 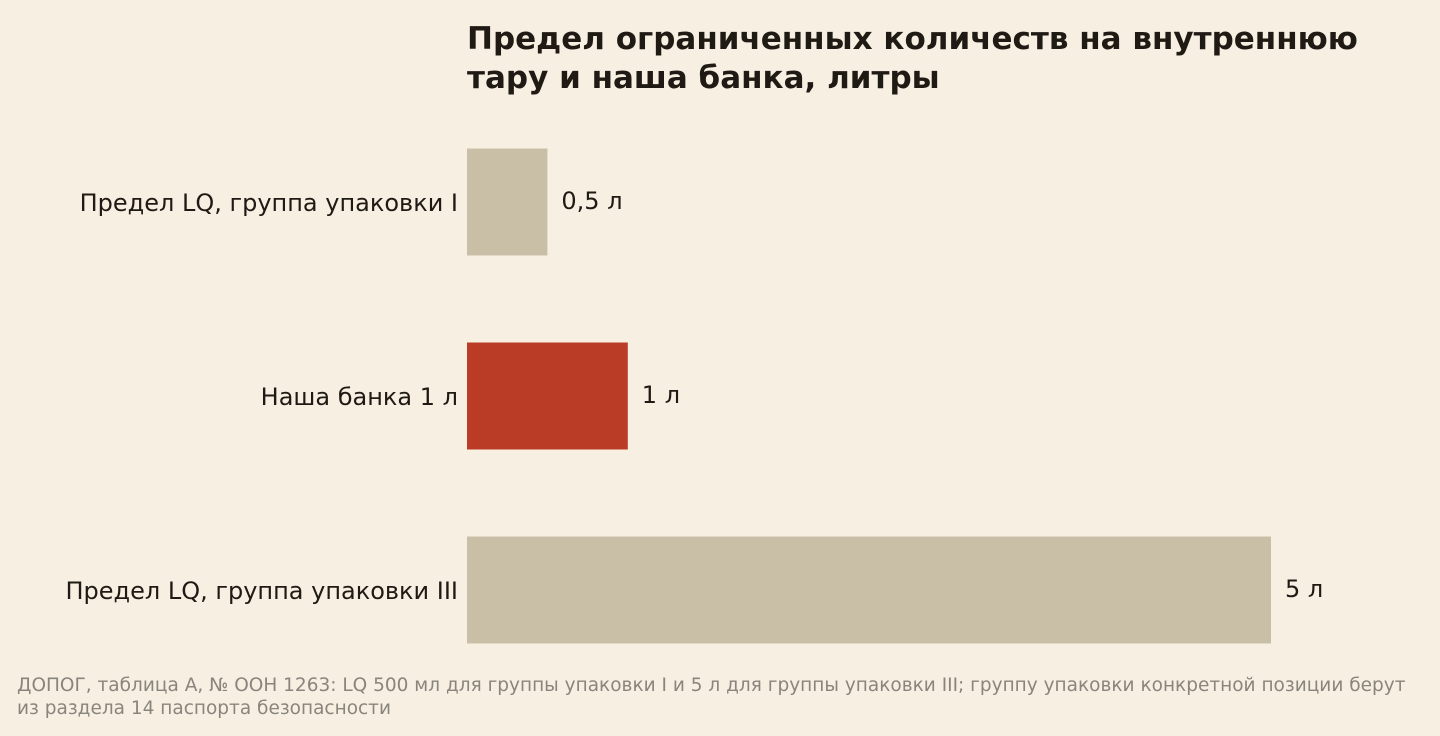 What do you see at coordinates (269, 203) in the screenshot?
I see `category-label: Предел LQ, группа упаковки I` at bounding box center [269, 203].